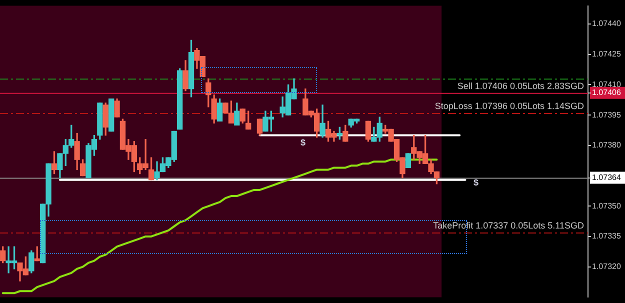  What do you see at coordinates (607, 93) in the screenshot?
I see `y-tick-label: 1.07406` at bounding box center [607, 93].